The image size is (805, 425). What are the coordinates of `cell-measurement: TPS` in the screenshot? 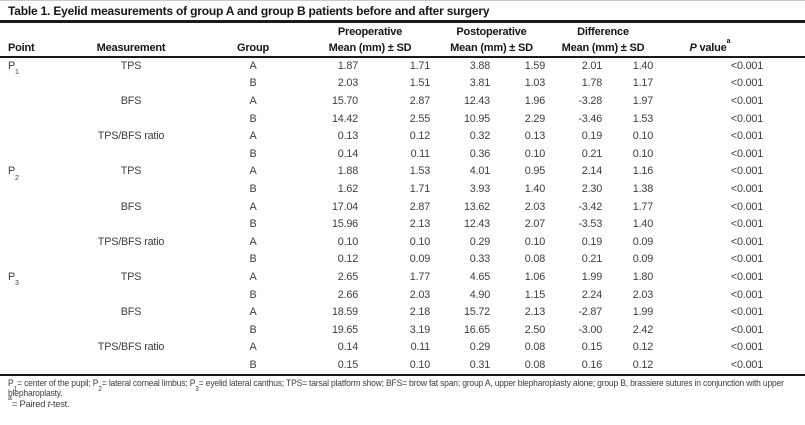 It's located at (131, 171).